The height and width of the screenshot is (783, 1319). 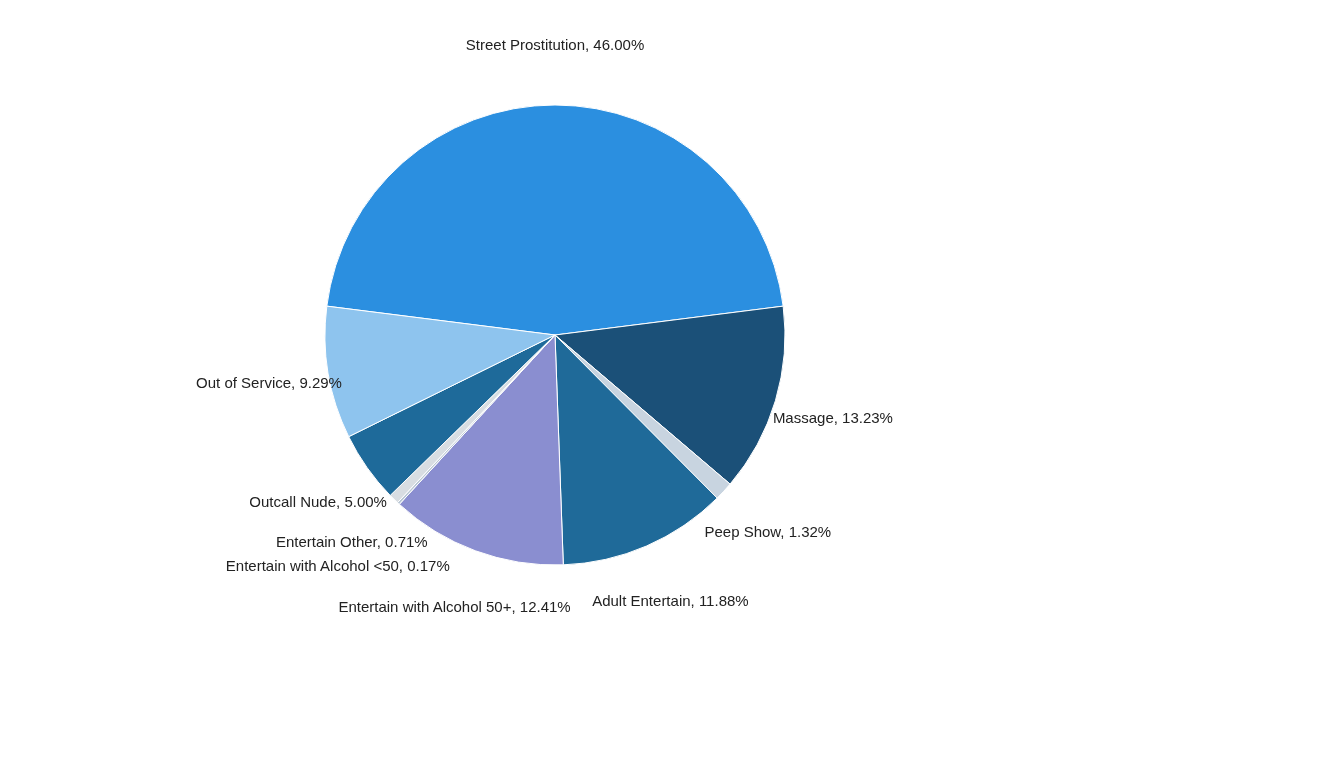 I want to click on slice-label: Entertain with Alcohol <50, 0.17%, so click(x=337, y=566).